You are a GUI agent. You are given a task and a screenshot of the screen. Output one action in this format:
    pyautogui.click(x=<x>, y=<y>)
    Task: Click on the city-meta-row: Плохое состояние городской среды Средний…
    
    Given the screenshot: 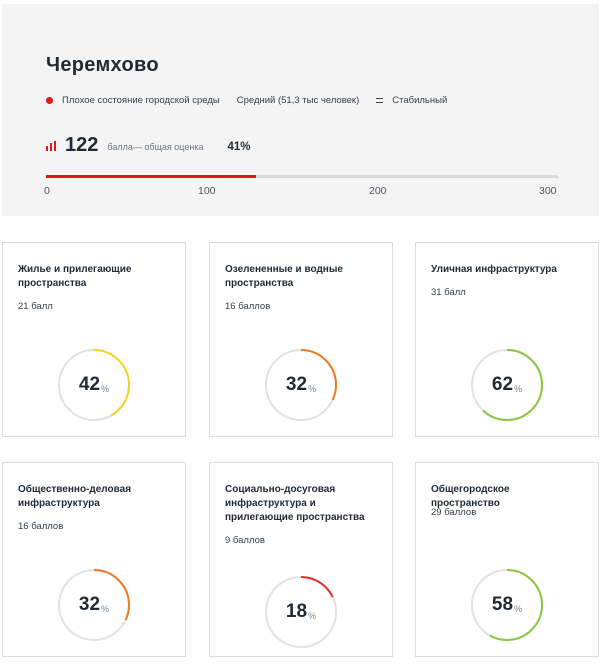 What is the action you would take?
    pyautogui.click(x=246, y=100)
    